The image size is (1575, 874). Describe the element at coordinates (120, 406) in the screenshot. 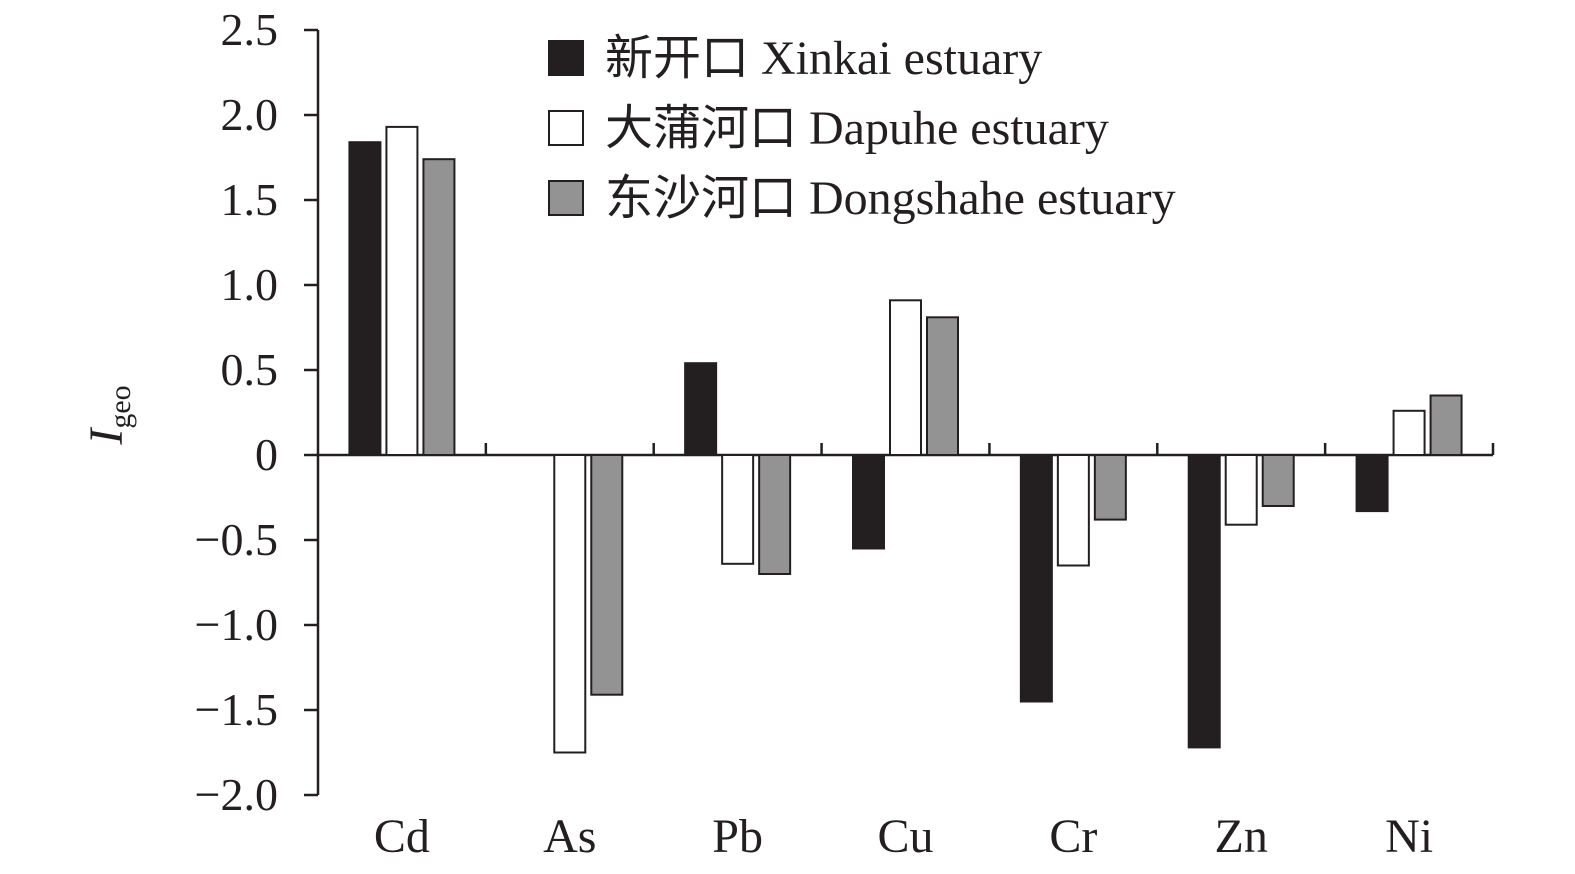

I see `y-axis-label-sub: geo` at that location.